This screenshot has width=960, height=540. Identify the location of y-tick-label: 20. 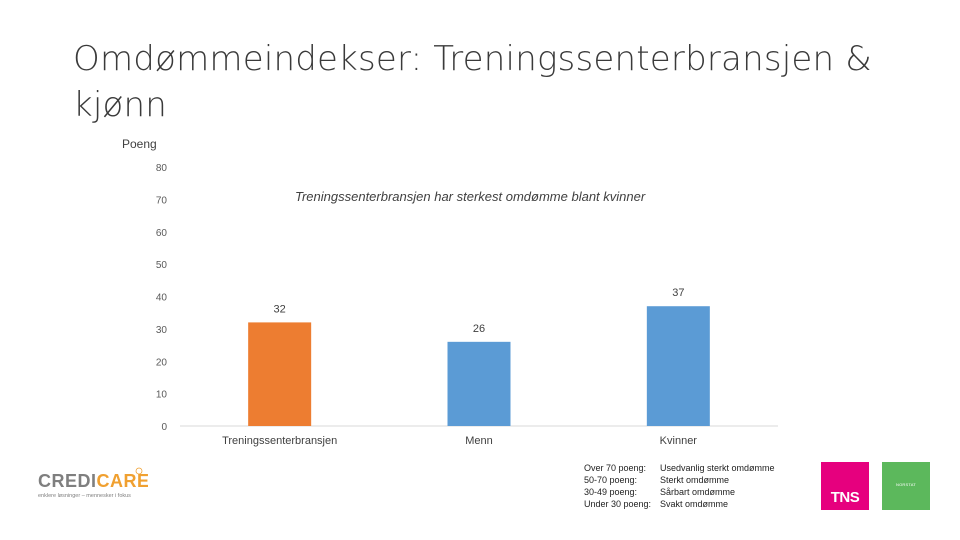
(162, 362).